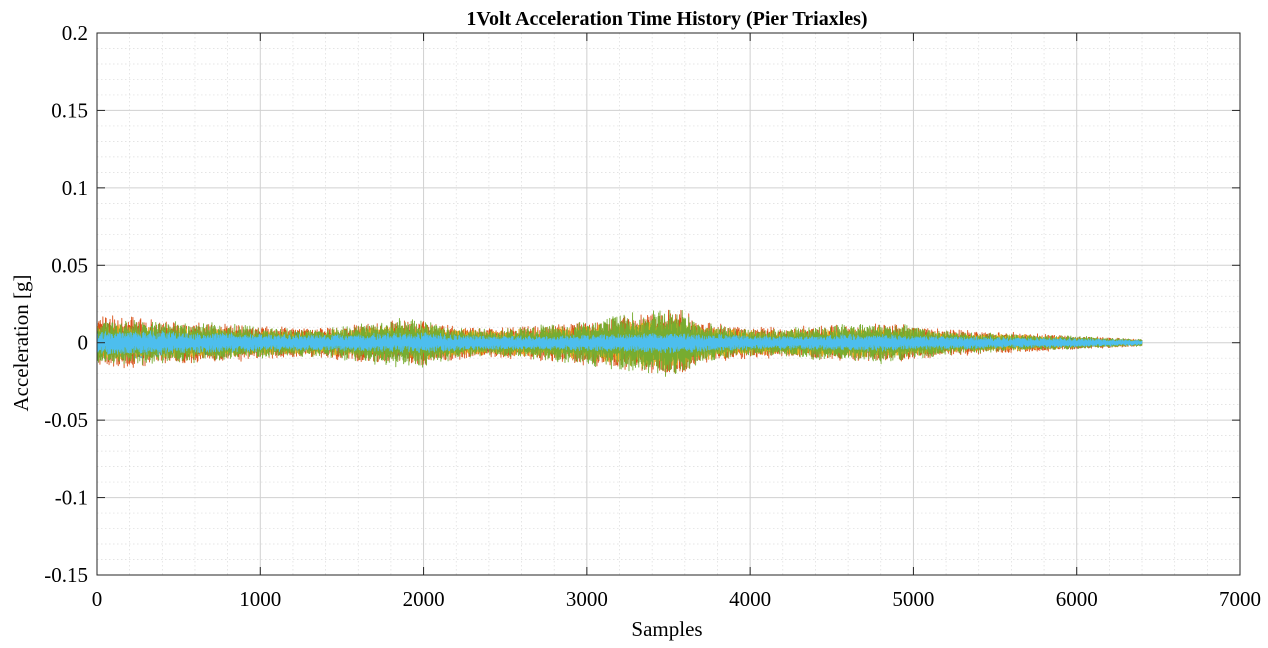  What do you see at coordinates (750, 599) in the screenshot?
I see `x-tick-label: 4000` at bounding box center [750, 599].